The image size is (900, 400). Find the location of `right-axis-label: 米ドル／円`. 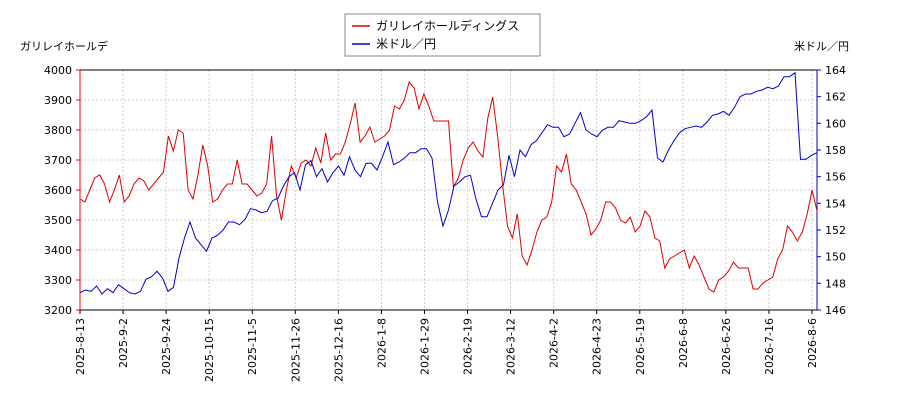

right-axis-label: 米ドル／円 is located at coordinates (821, 46).